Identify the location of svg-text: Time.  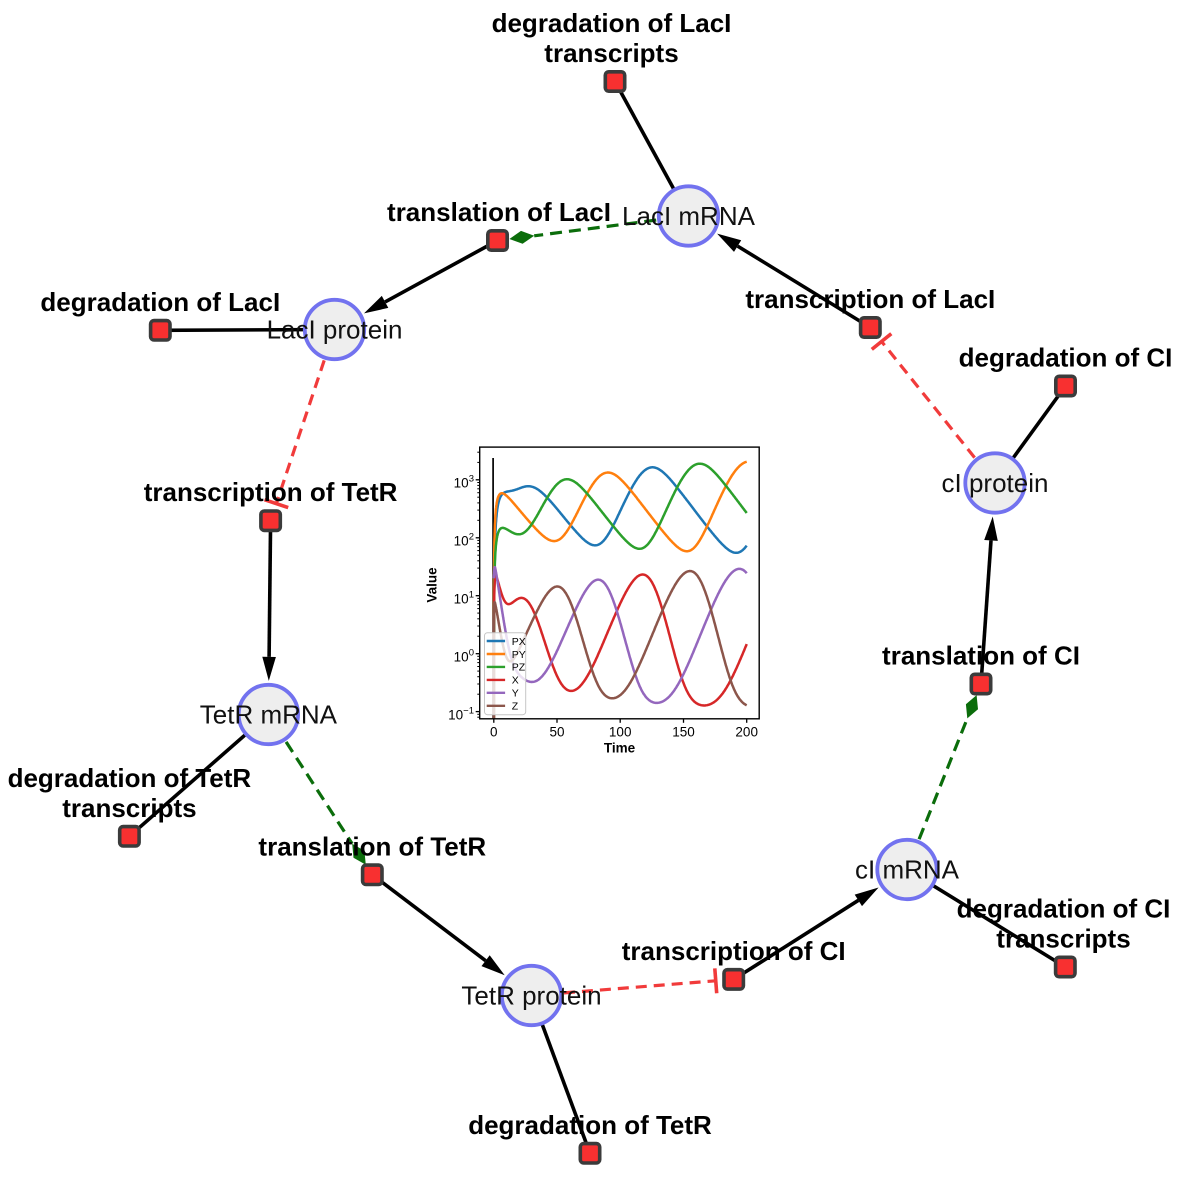
(620, 748).